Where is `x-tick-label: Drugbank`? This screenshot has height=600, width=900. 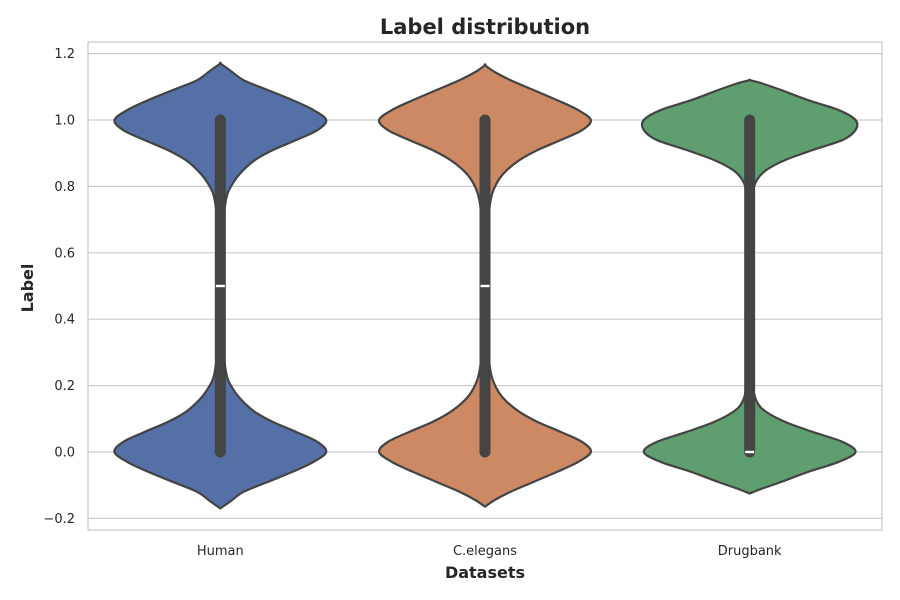
x-tick-label: Drugbank is located at coordinates (750, 551).